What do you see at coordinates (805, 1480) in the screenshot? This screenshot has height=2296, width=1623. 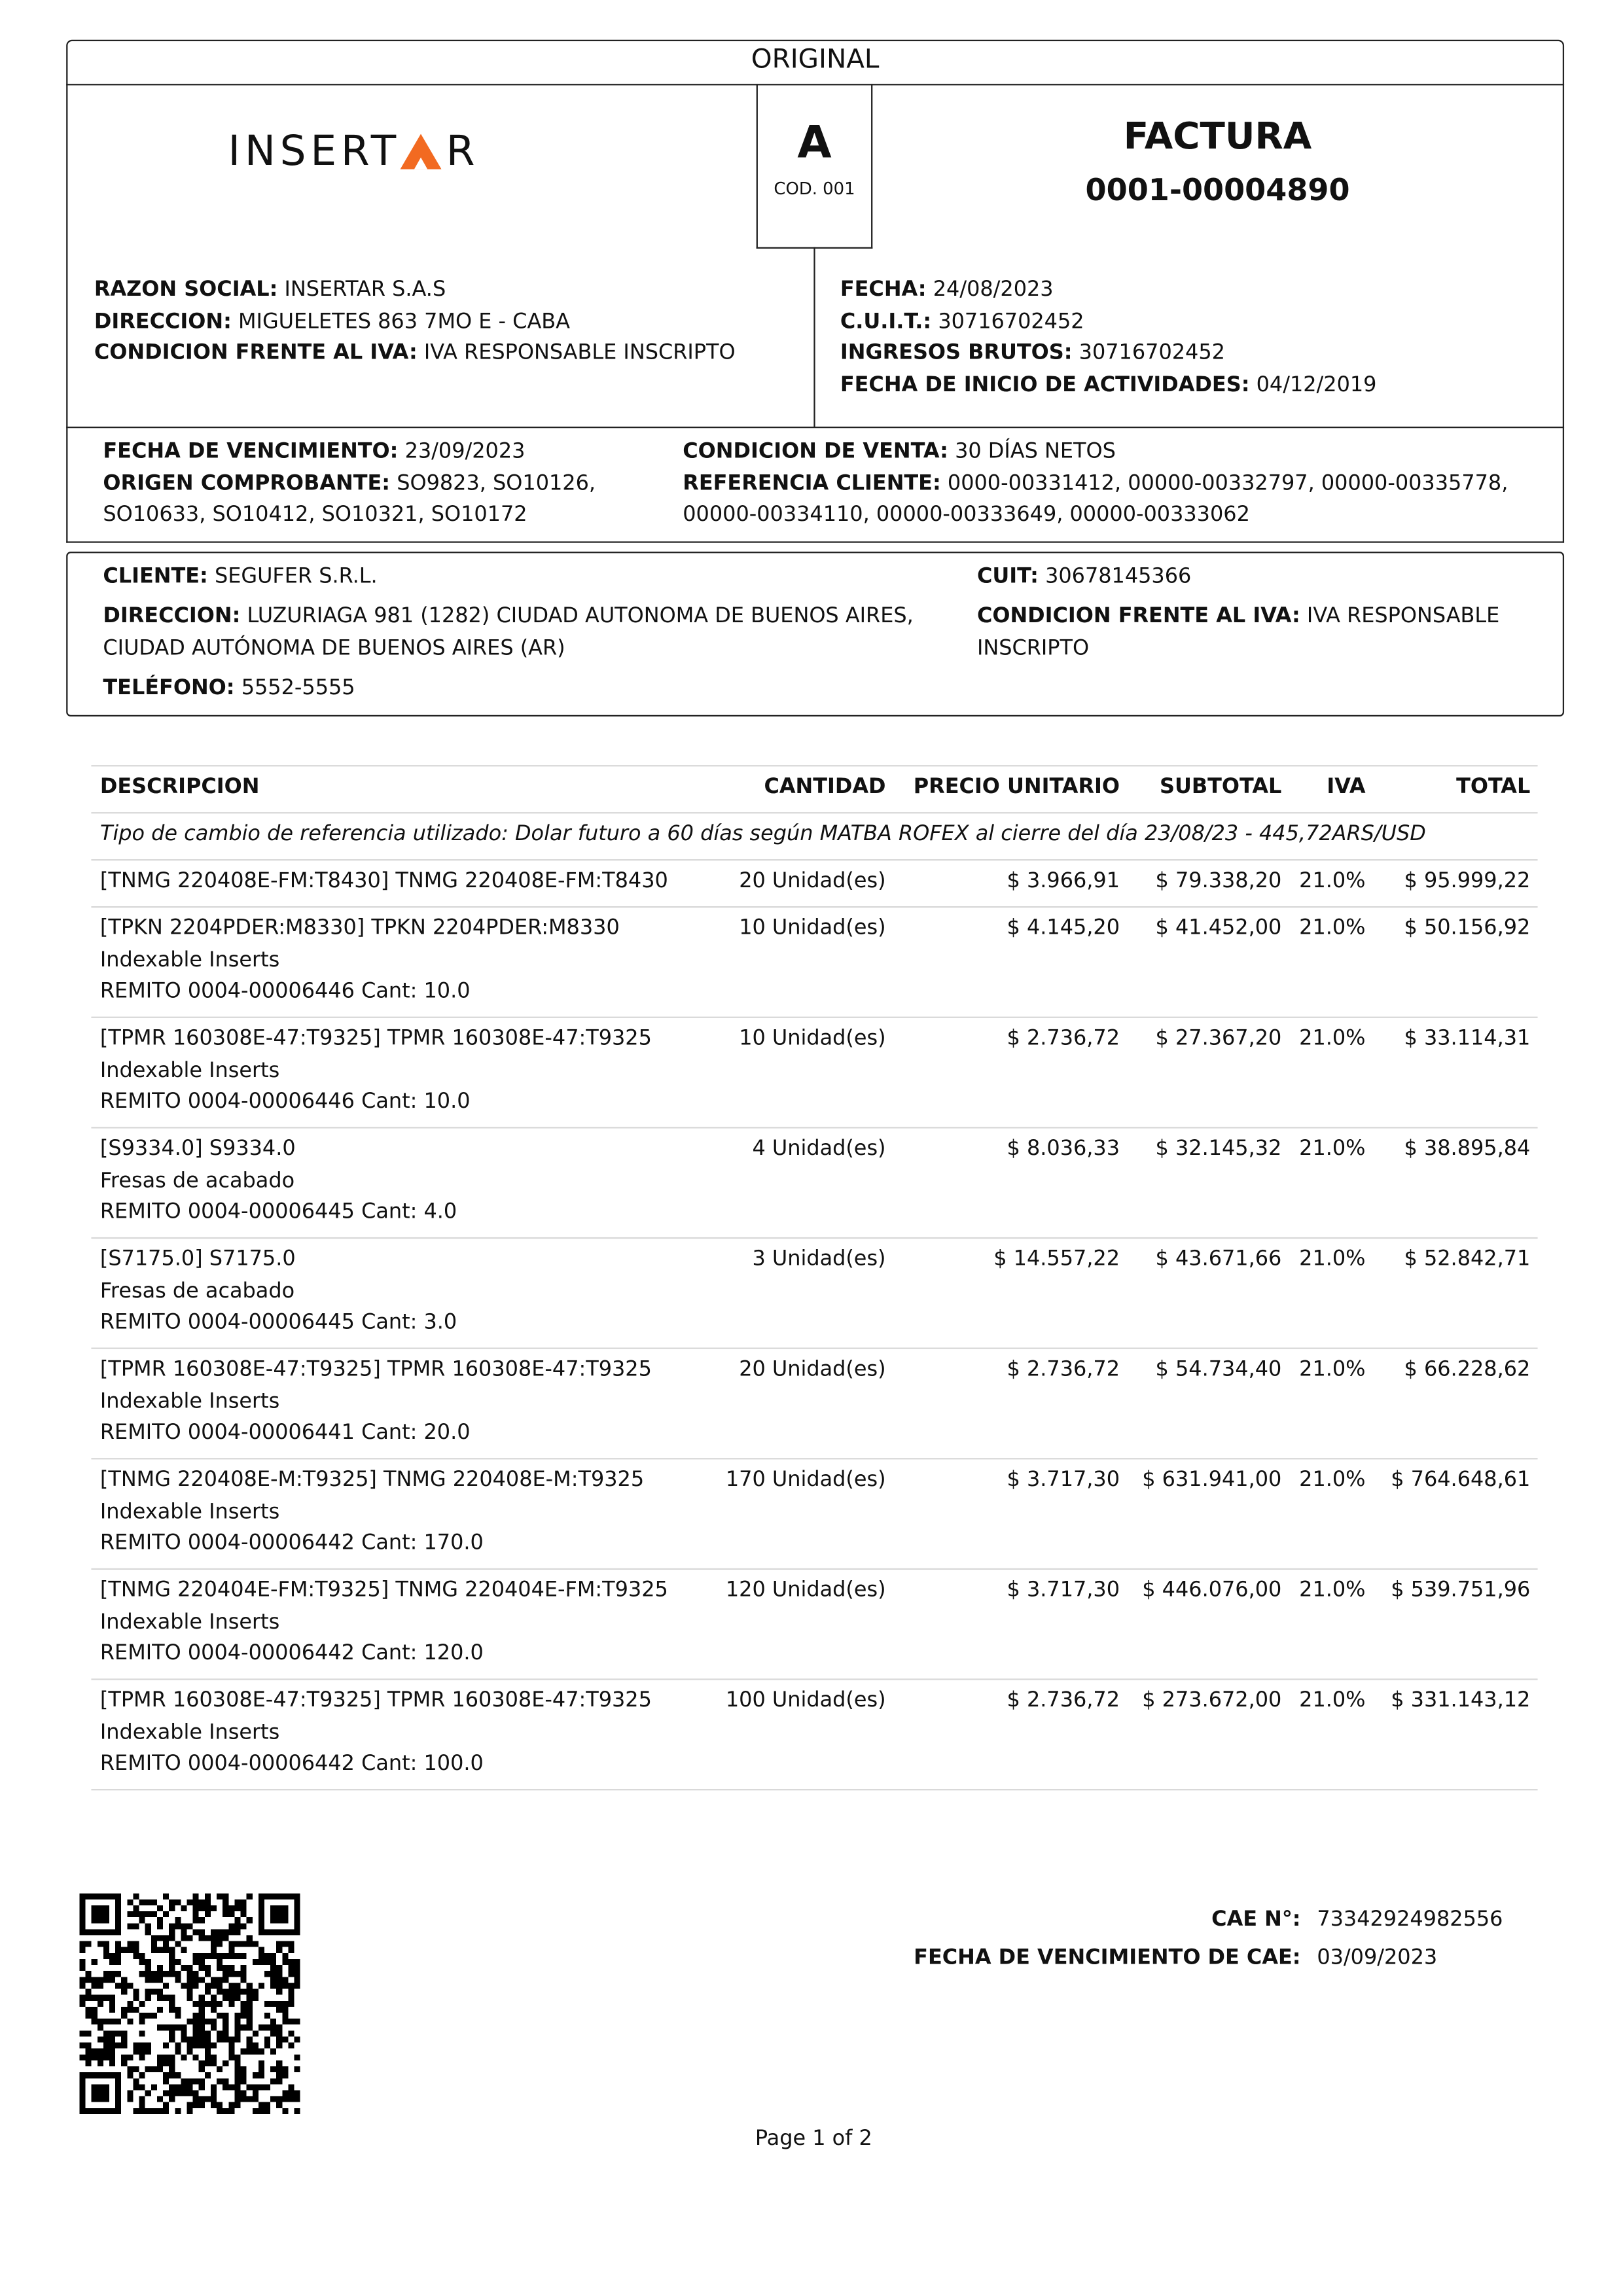 I see `item-quantity: 170 Unidad(es)` at bounding box center [805, 1480].